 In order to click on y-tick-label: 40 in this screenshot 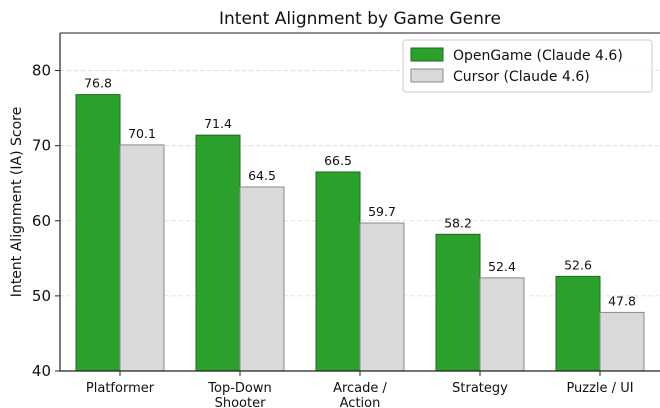, I will do `click(41, 371)`.